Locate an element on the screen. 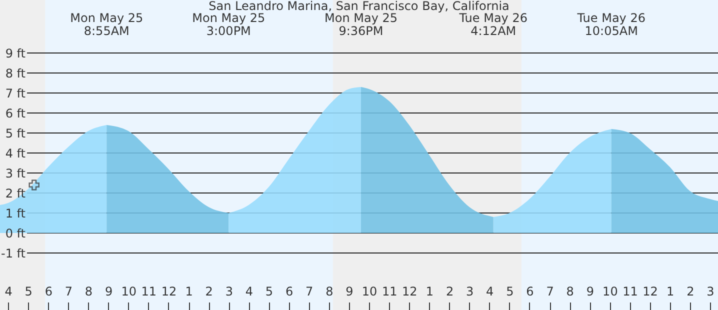 This screenshot has height=310, width=718. y-tick-label: 9 ft is located at coordinates (15, 53).